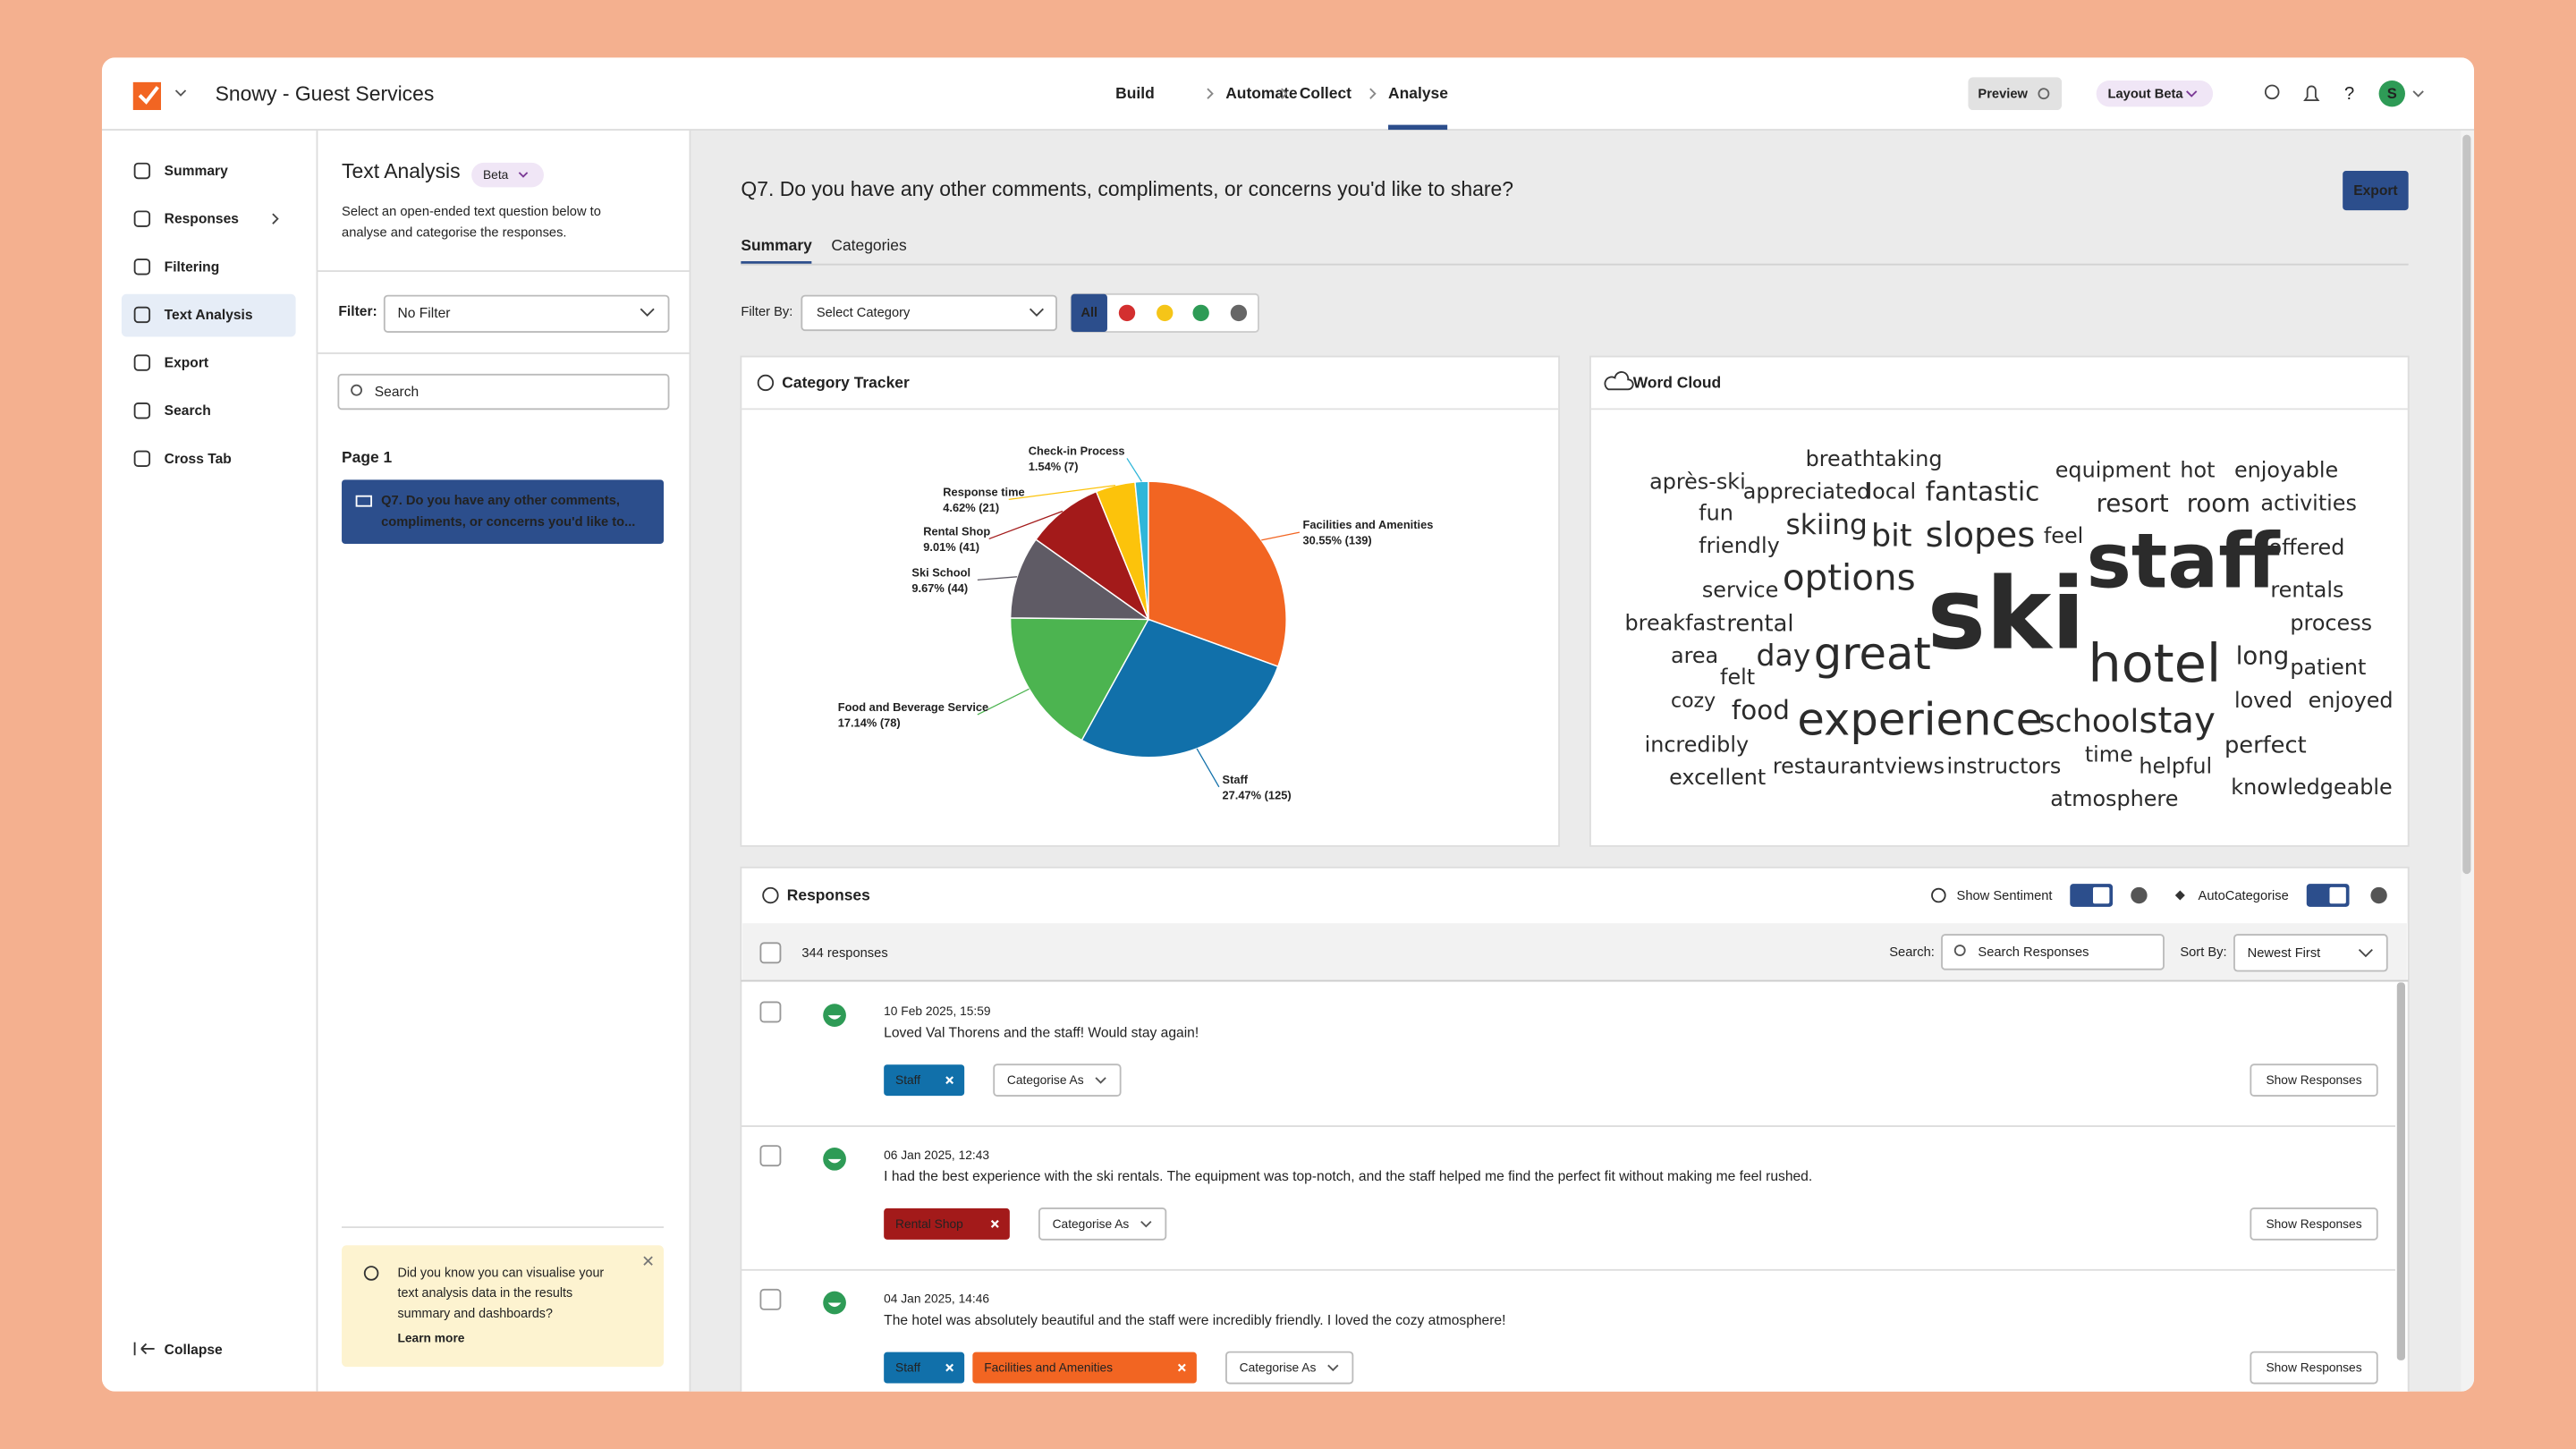  Describe the element at coordinates (1261, 93) in the screenshot. I see `nav-item: Automate` at that location.